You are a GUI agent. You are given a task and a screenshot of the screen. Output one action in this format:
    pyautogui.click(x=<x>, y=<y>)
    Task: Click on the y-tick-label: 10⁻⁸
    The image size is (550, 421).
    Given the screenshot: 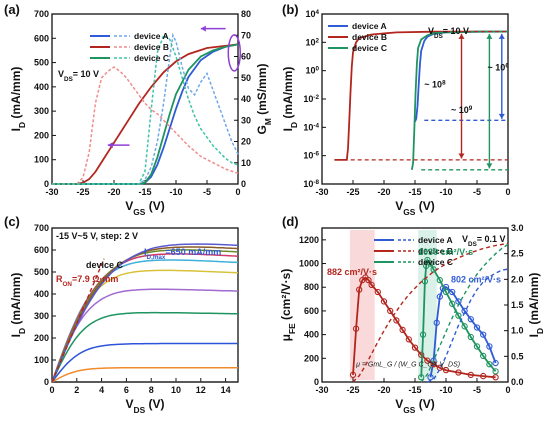 What is the action you would take?
    pyautogui.click(x=311, y=184)
    